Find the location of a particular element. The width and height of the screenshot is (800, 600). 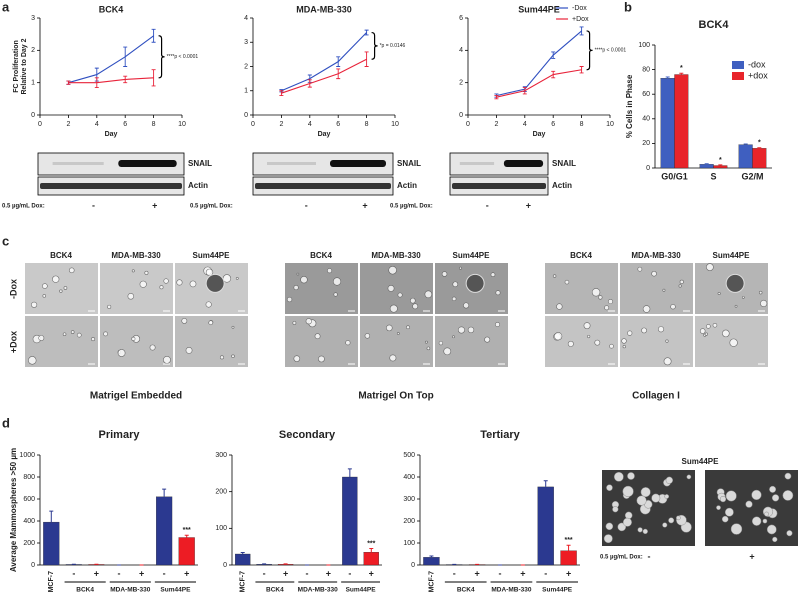

significance-marker: *** is located at coordinates (187, 530).